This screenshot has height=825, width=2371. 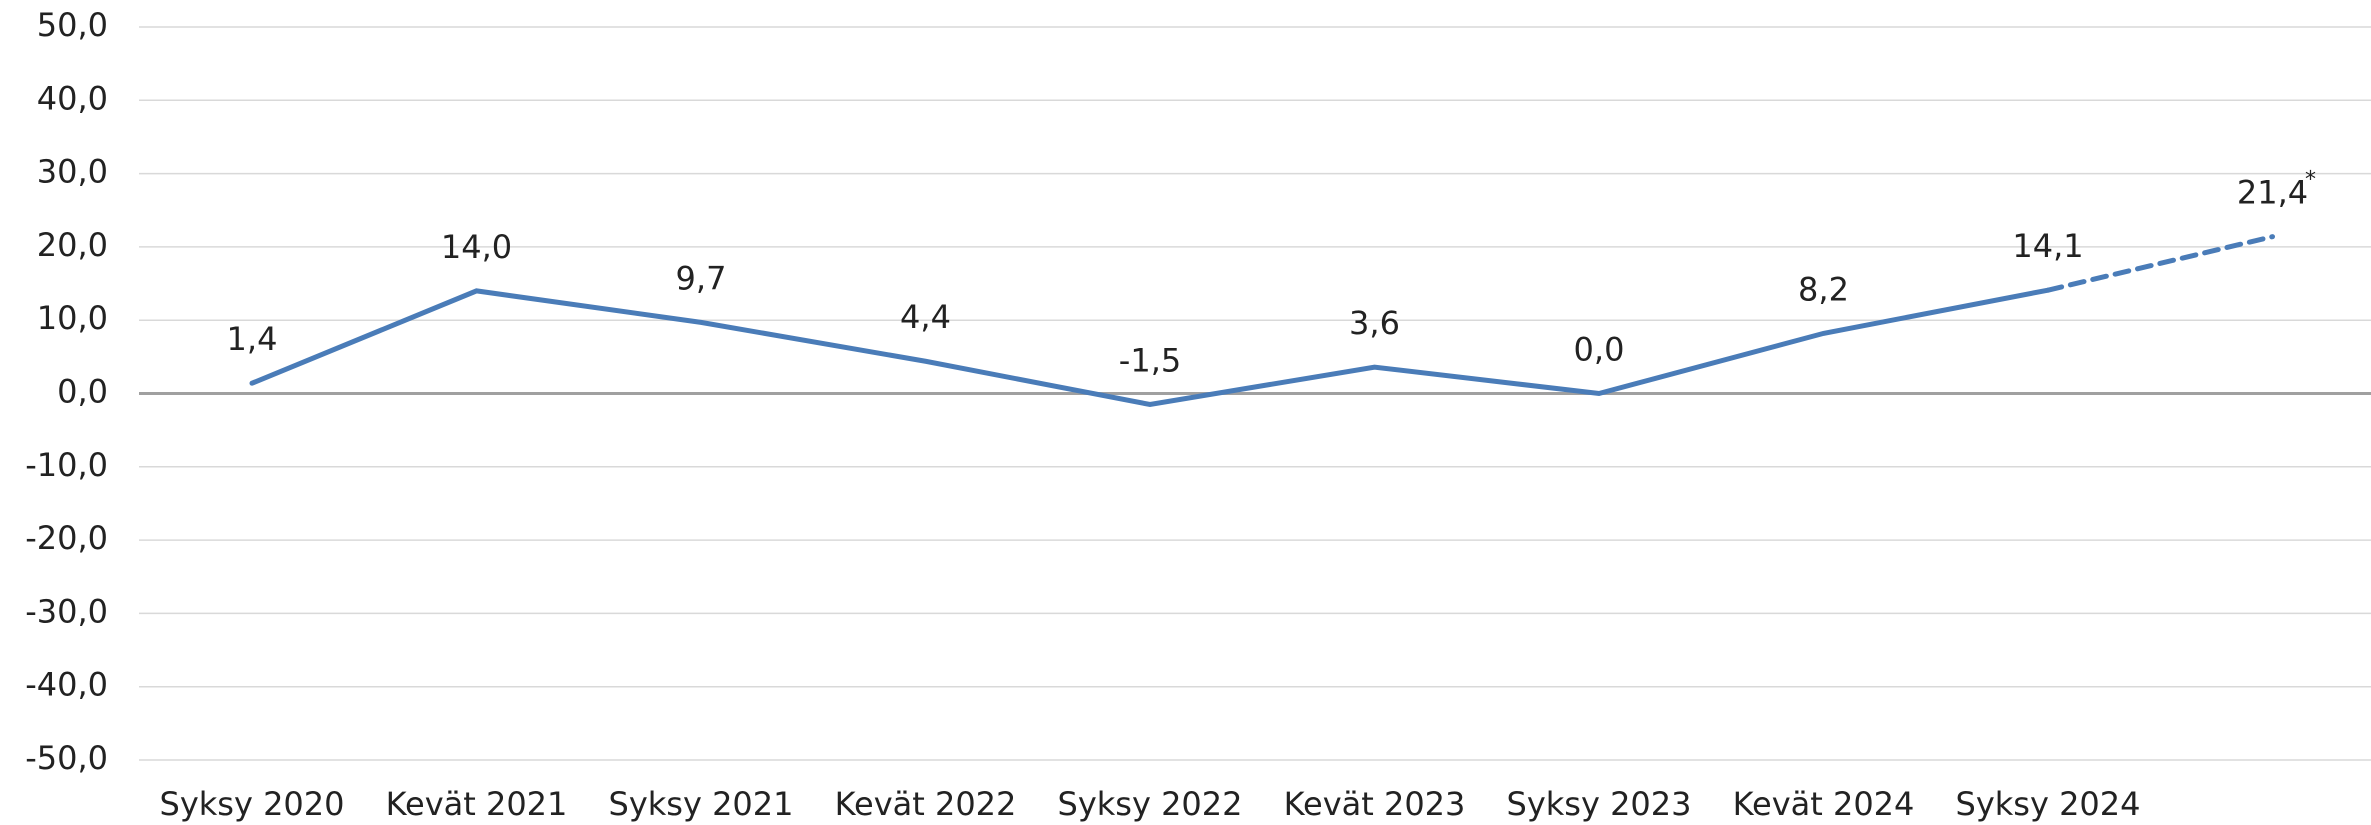 I want to click on x-tick-label: Kevät 2021, so click(x=477, y=804).